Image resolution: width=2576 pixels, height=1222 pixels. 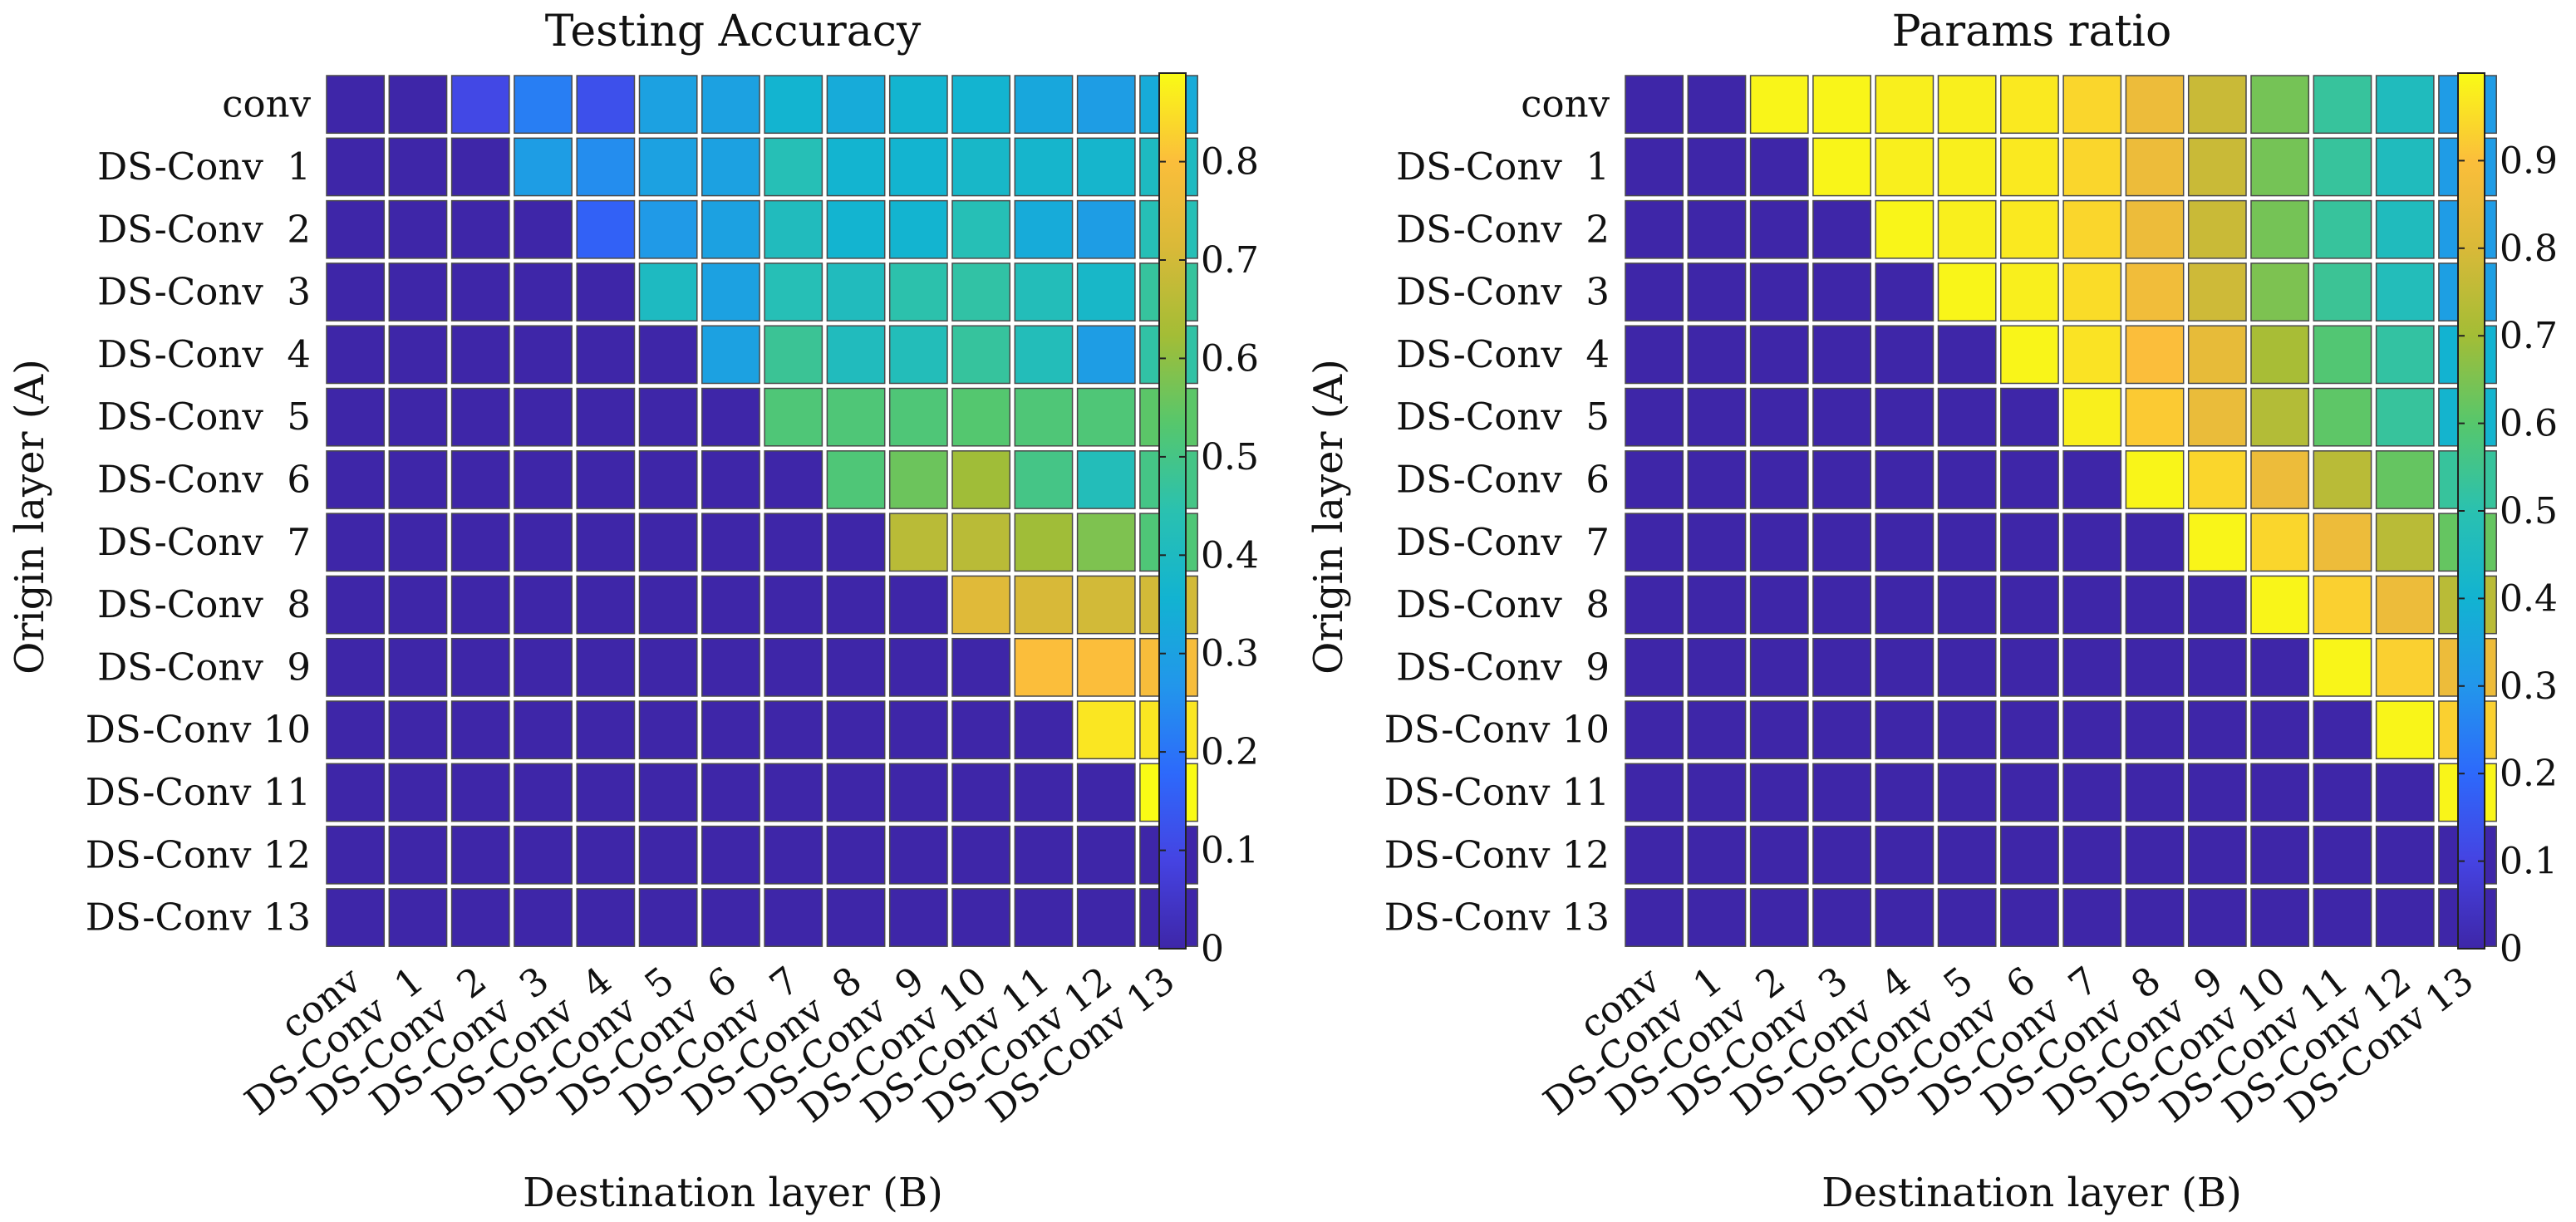 I want to click on colorbar-tick-label: 0.8, so click(x=1230, y=163).